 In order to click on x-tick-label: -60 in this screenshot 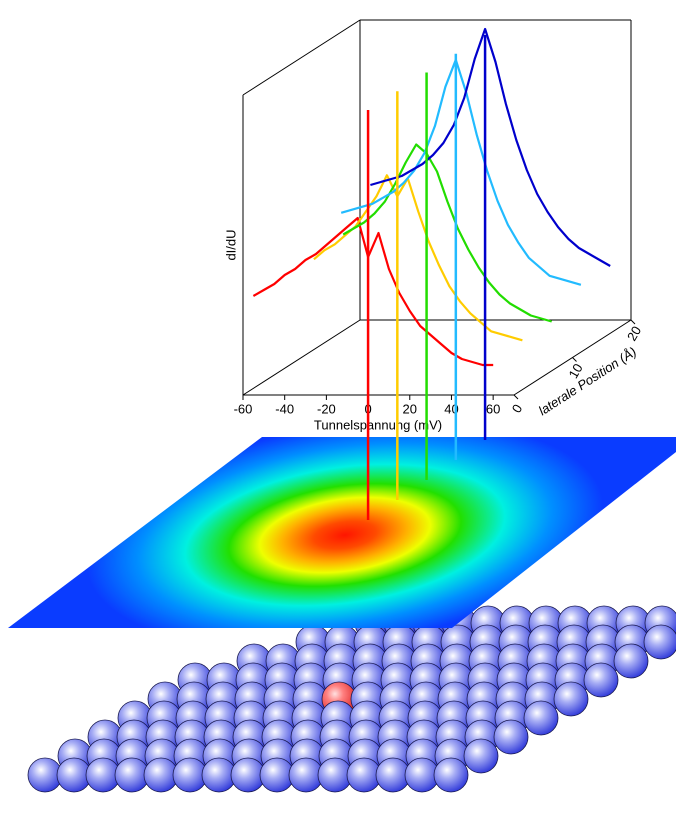, I will do `click(243, 408)`.